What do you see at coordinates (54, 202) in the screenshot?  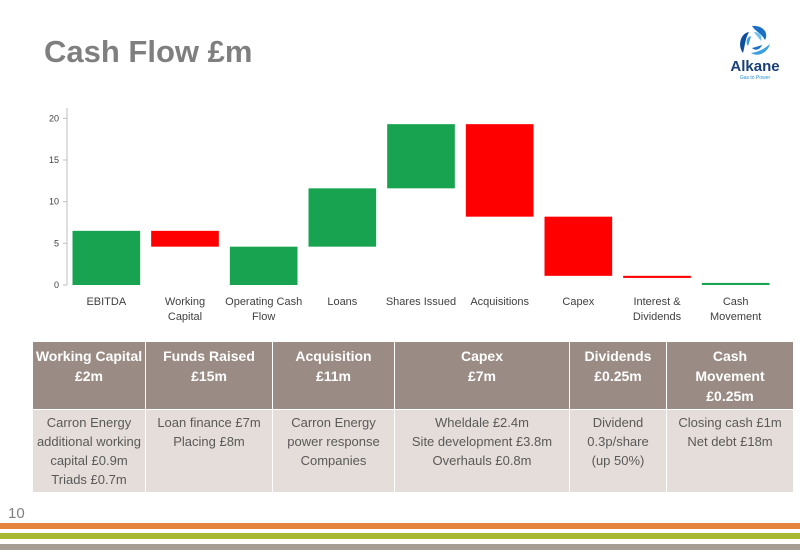 I see `y-tick-label: 10` at bounding box center [54, 202].